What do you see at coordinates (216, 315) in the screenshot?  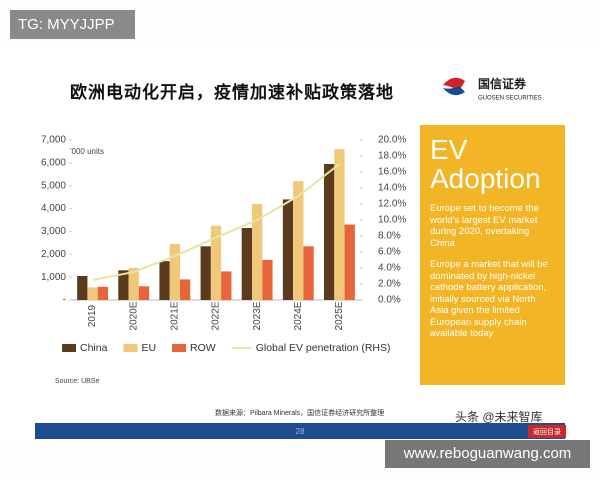 I see `x-tick-label: 2022E` at bounding box center [216, 315].